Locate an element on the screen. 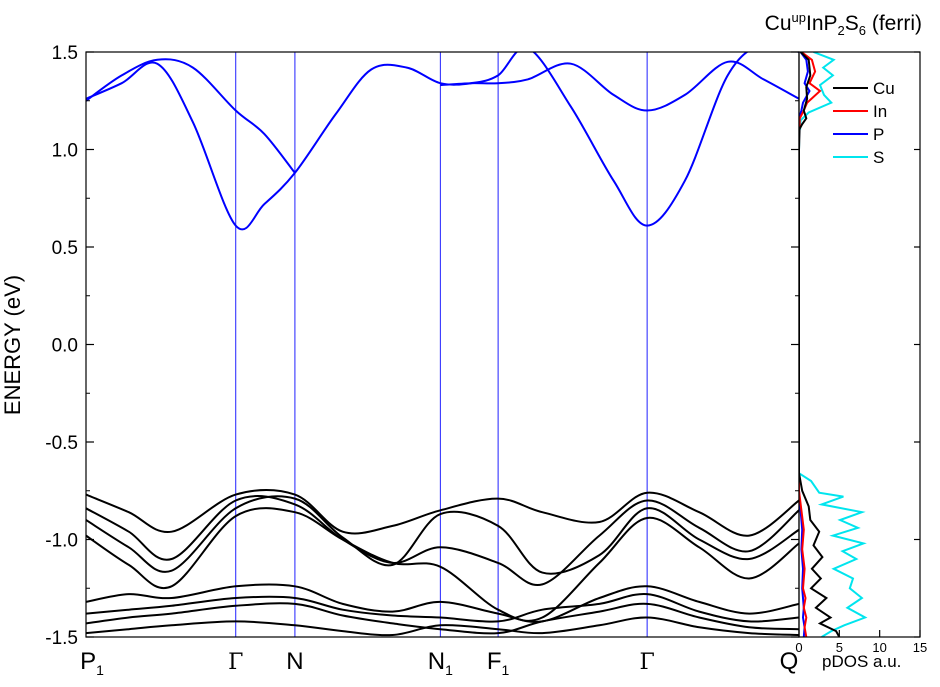 The height and width of the screenshot is (687, 940). y-tick-label: -0.5 is located at coordinates (61, 443).